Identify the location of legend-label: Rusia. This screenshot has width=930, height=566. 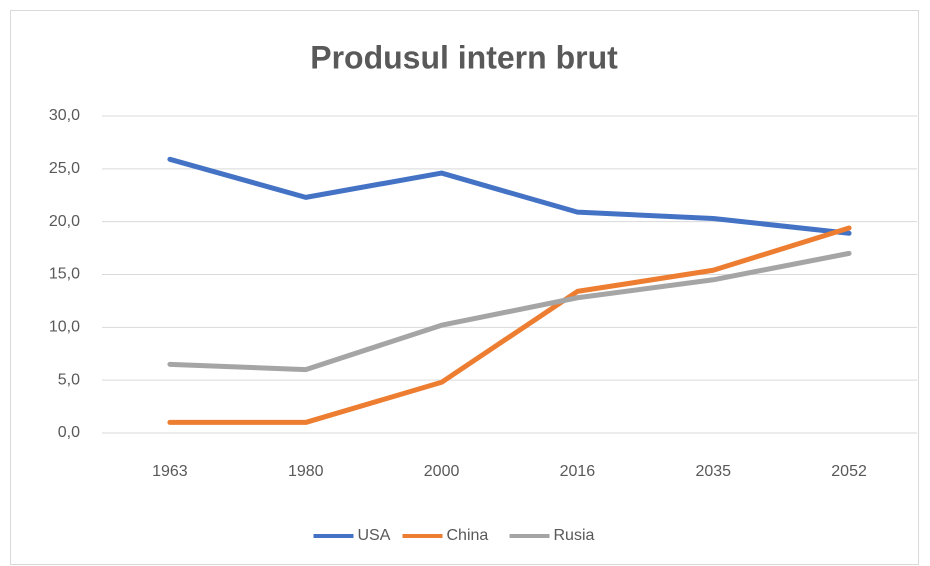
(574, 535).